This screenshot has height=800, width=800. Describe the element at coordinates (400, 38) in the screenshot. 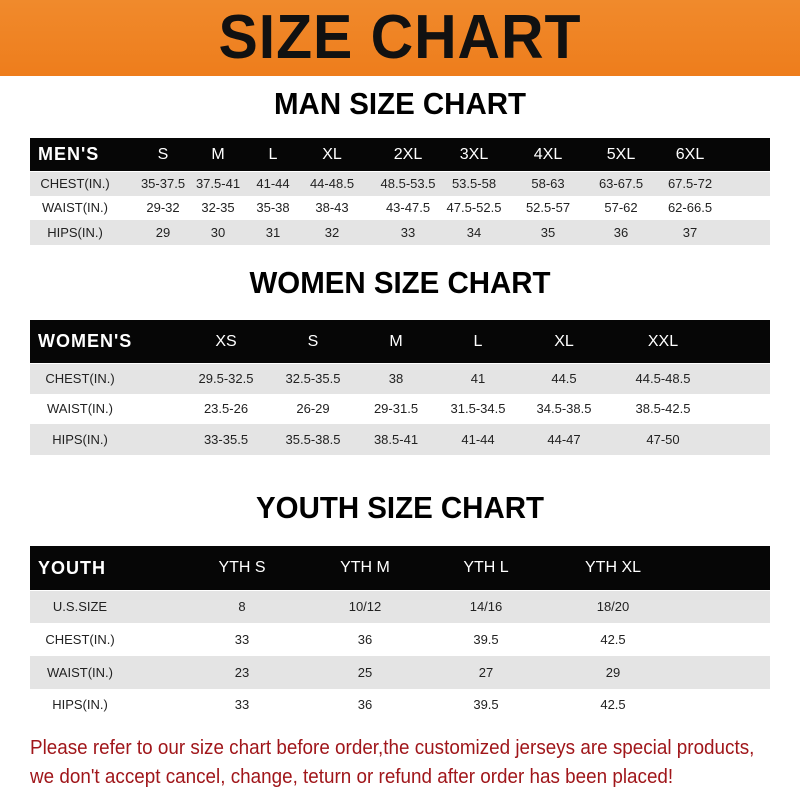

I see `banner: SIZE CHART` at that location.